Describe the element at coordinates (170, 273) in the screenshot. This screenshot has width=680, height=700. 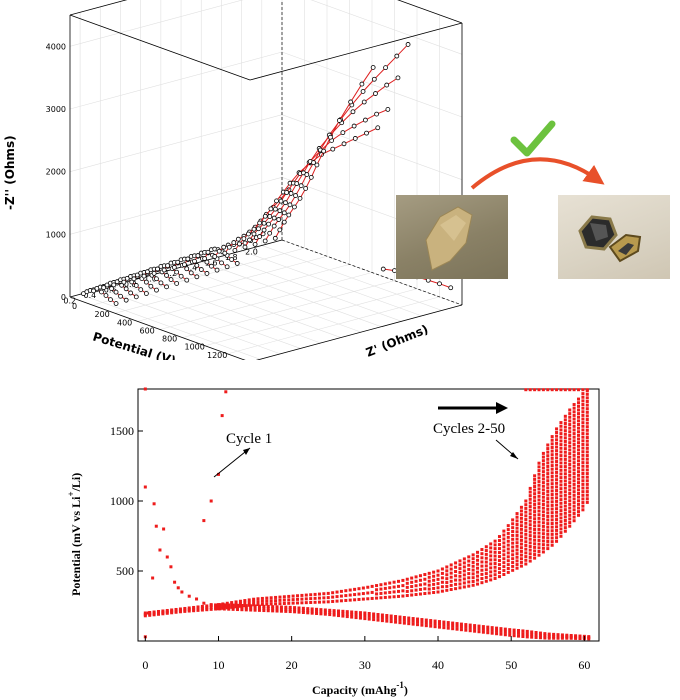
I see `y-tick-label: 1.2` at that location.